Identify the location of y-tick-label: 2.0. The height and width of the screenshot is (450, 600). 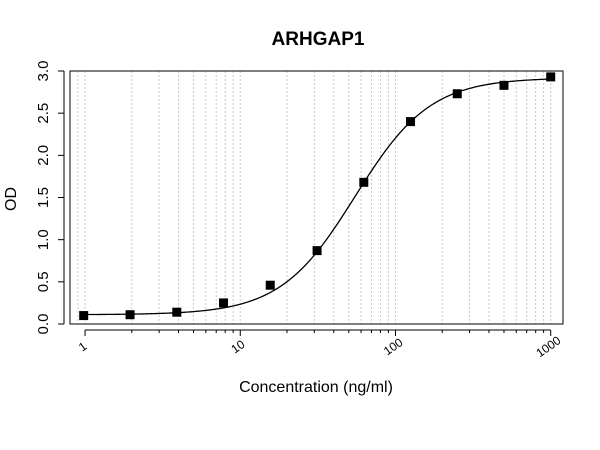
(43, 155).